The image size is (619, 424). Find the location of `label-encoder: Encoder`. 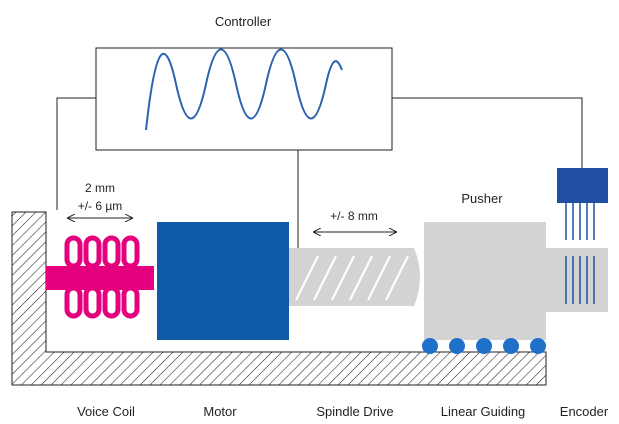

label-encoder: Encoder is located at coordinates (584, 411).